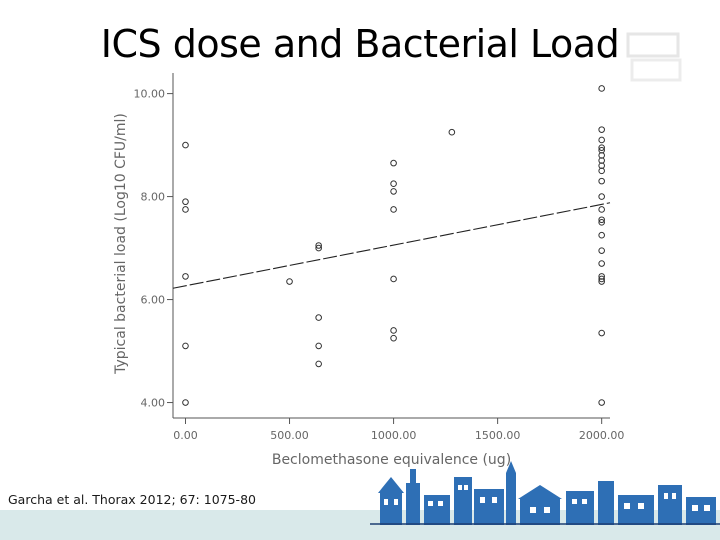 Image resolution: width=720 pixels, height=540 pixels. What do you see at coordinates (654, 57) in the screenshot?
I see `corner-logo-icon` at bounding box center [654, 57].